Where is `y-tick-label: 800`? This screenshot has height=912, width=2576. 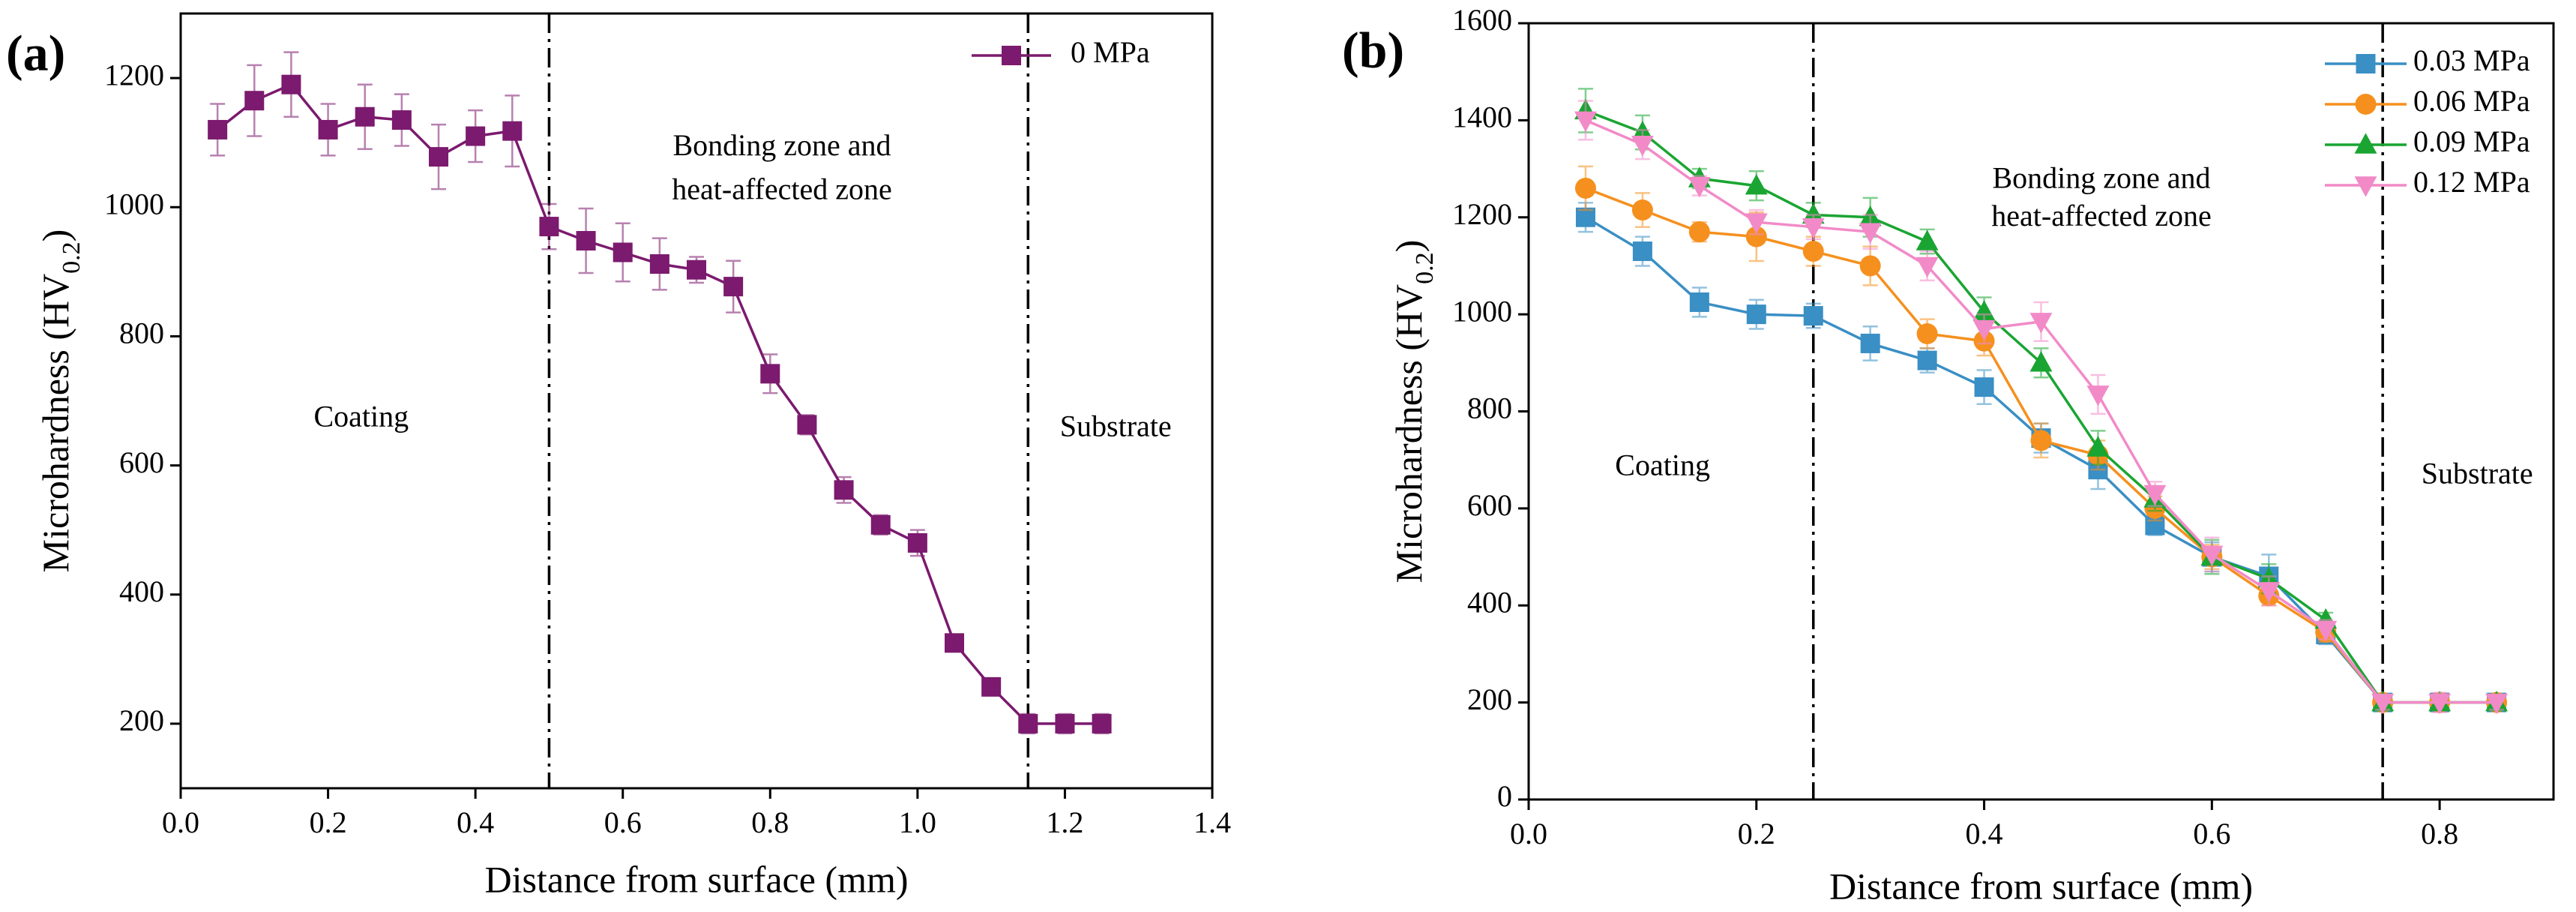 y-tick-label: 800 is located at coordinates (142, 333).